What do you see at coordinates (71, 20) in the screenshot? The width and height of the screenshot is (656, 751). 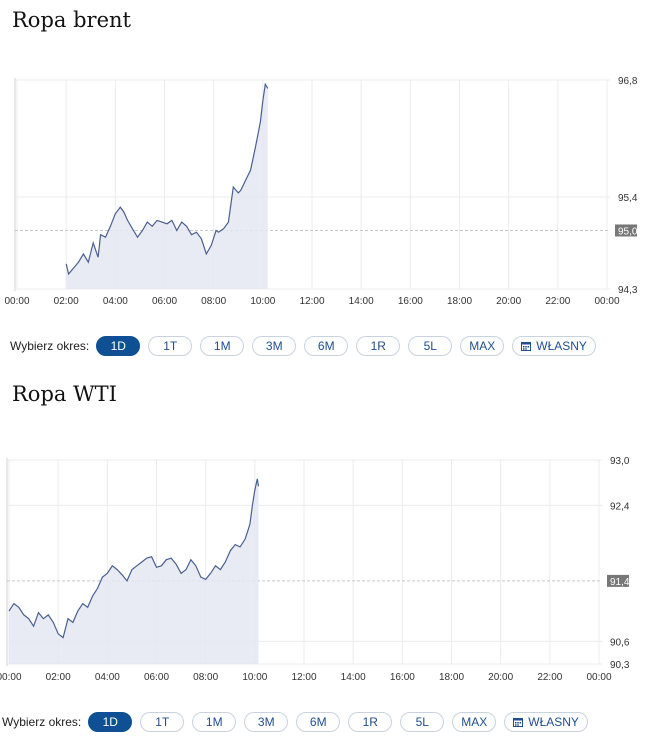 I see `chart-title: Ropa brent` at bounding box center [71, 20].